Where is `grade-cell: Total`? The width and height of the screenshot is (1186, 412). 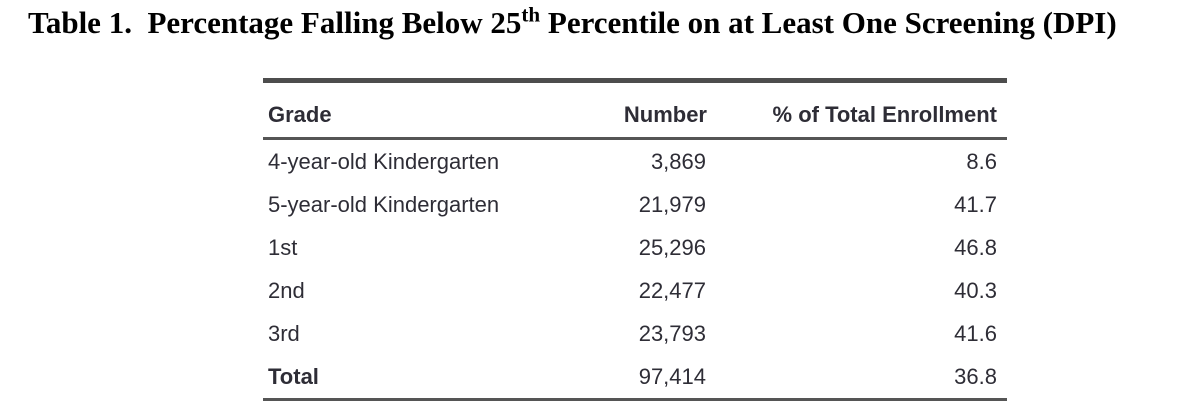 grade-cell: Total is located at coordinates (413, 378).